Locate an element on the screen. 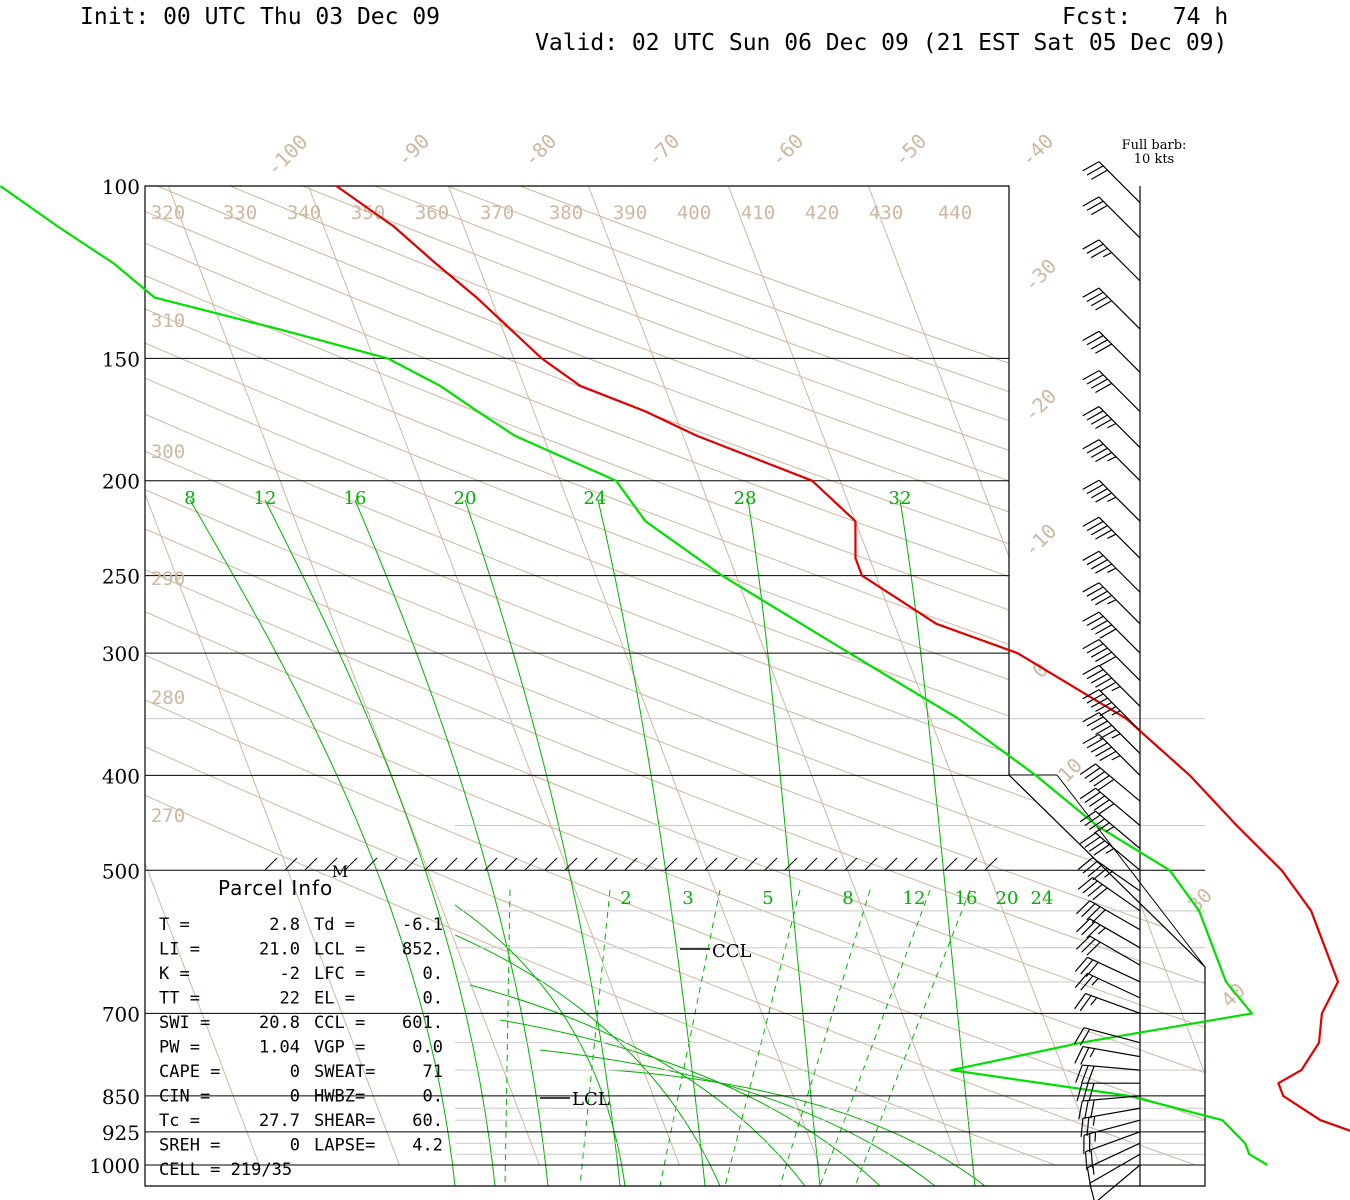 The height and width of the screenshot is (1200, 1350). dashed-mixing-ratio-group is located at coordinates (737, 1037).